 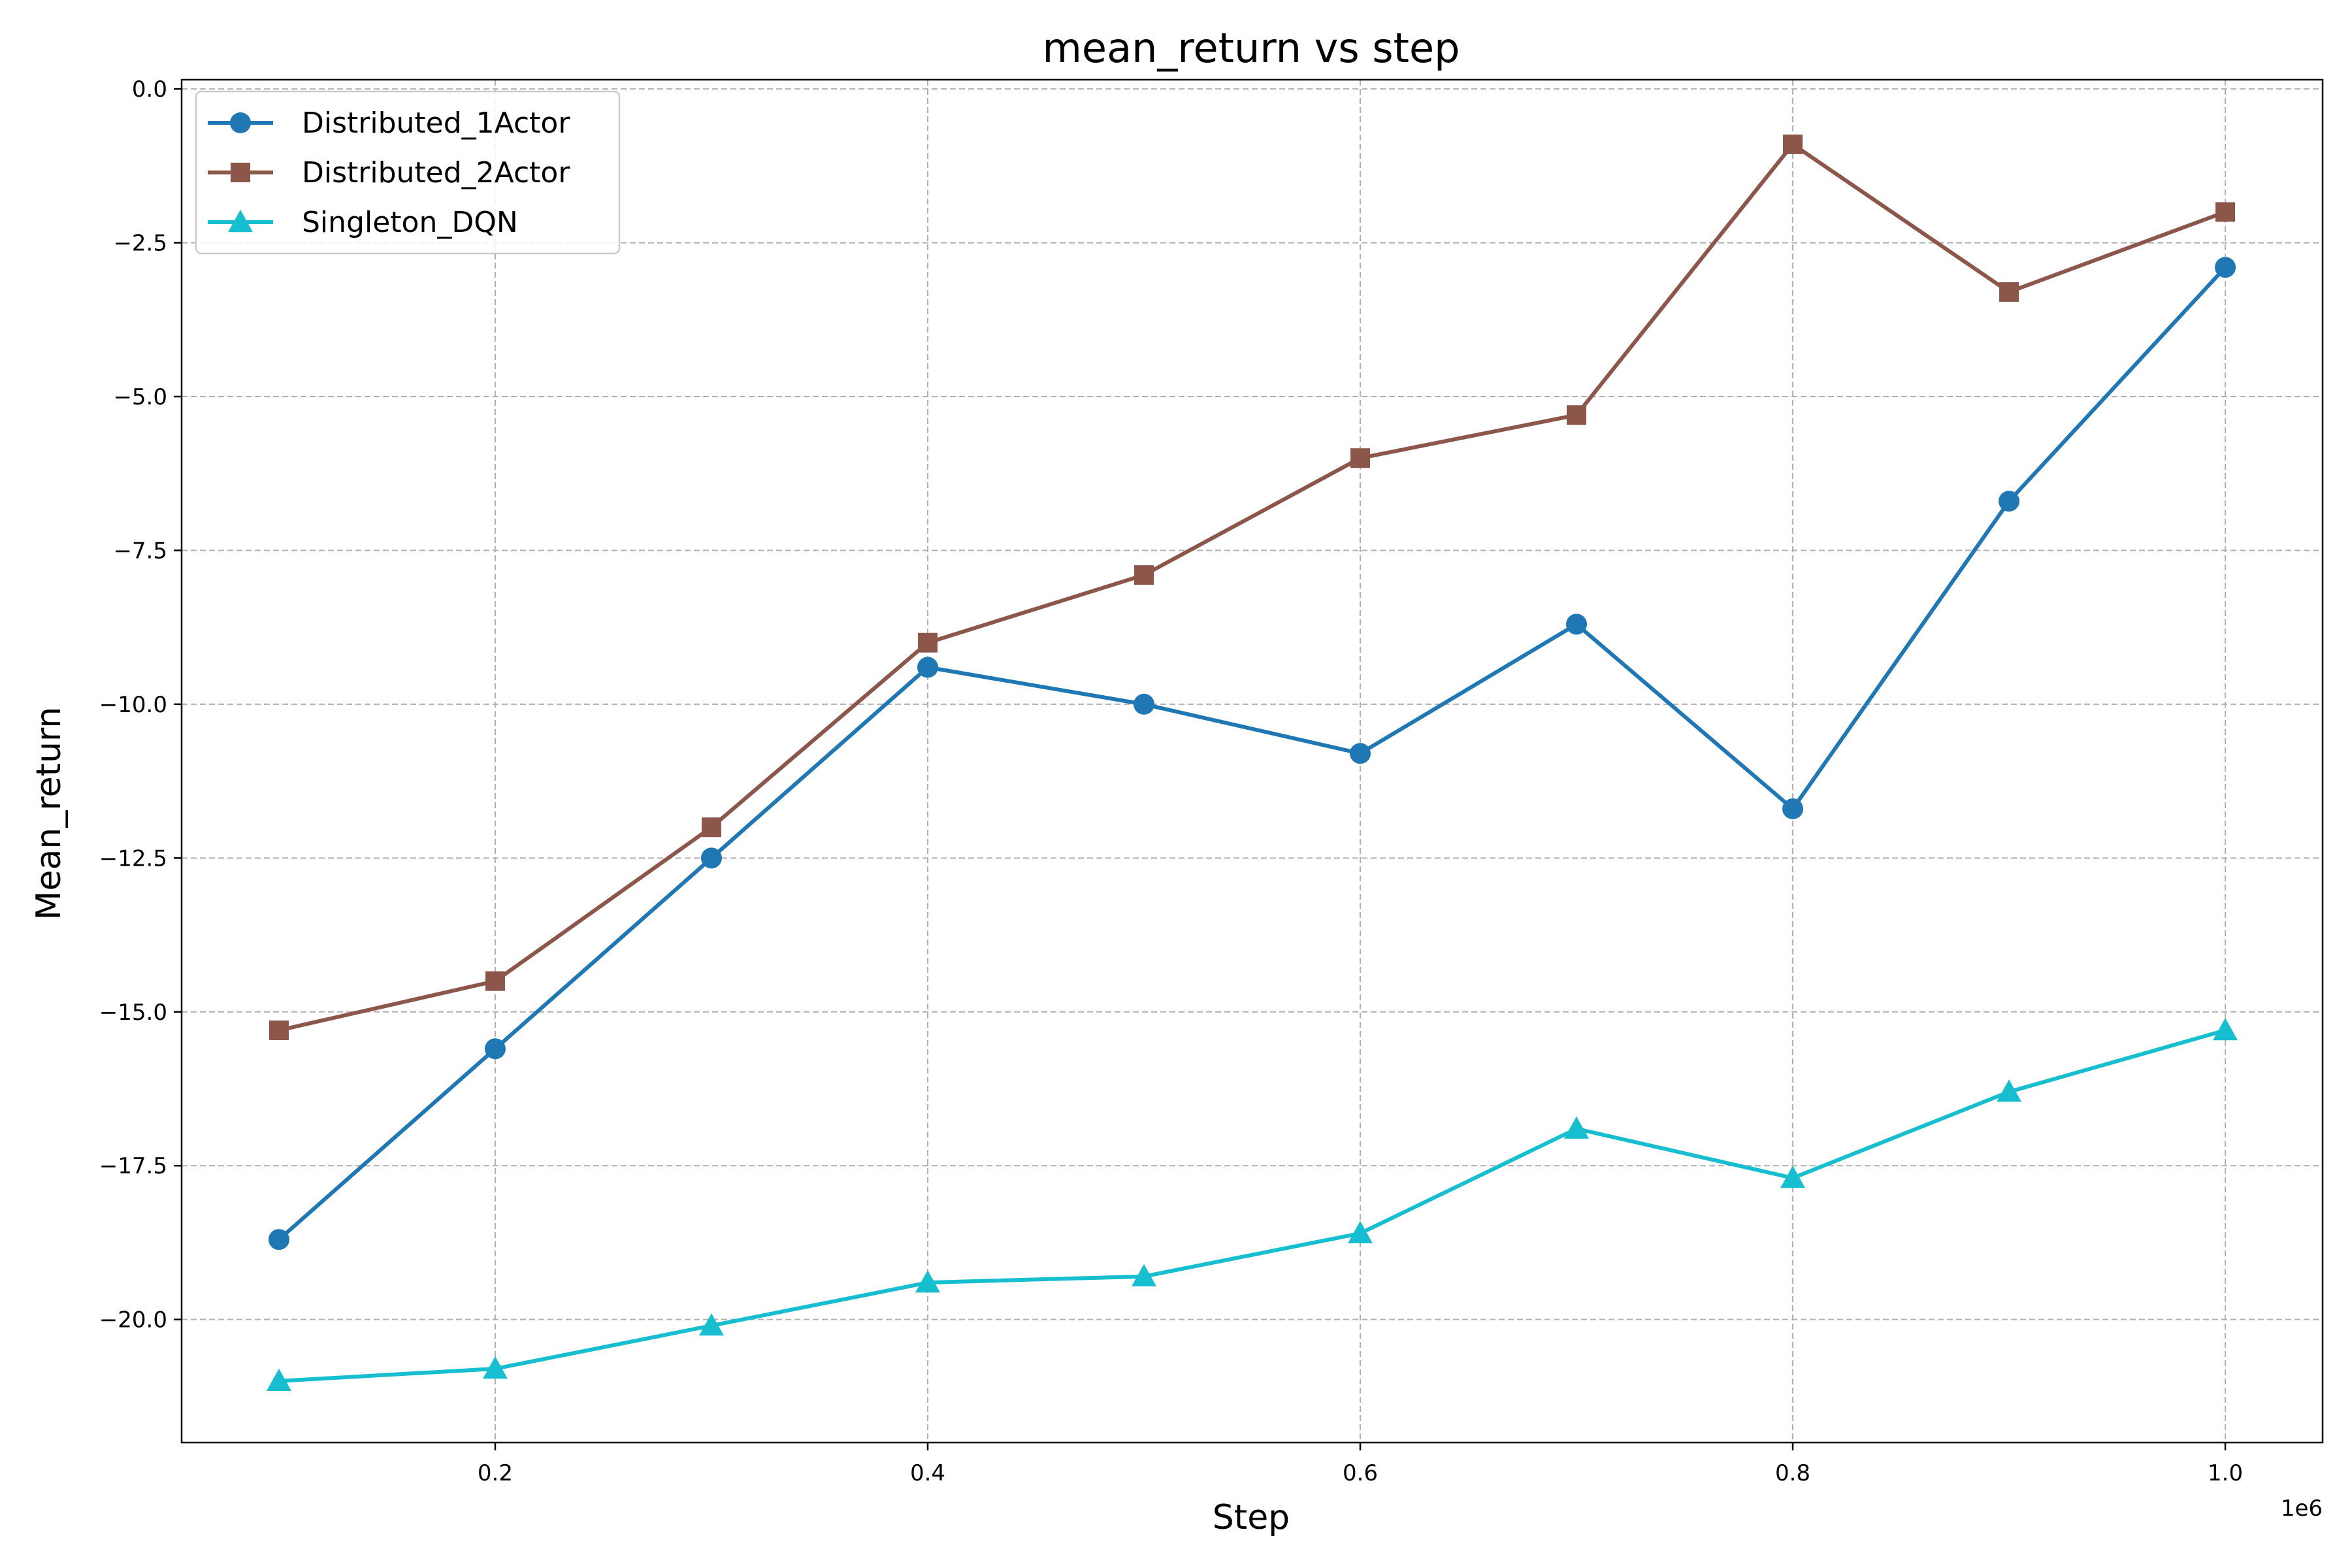 I want to click on chart-title: mean_return vs step, so click(x=1251, y=48).